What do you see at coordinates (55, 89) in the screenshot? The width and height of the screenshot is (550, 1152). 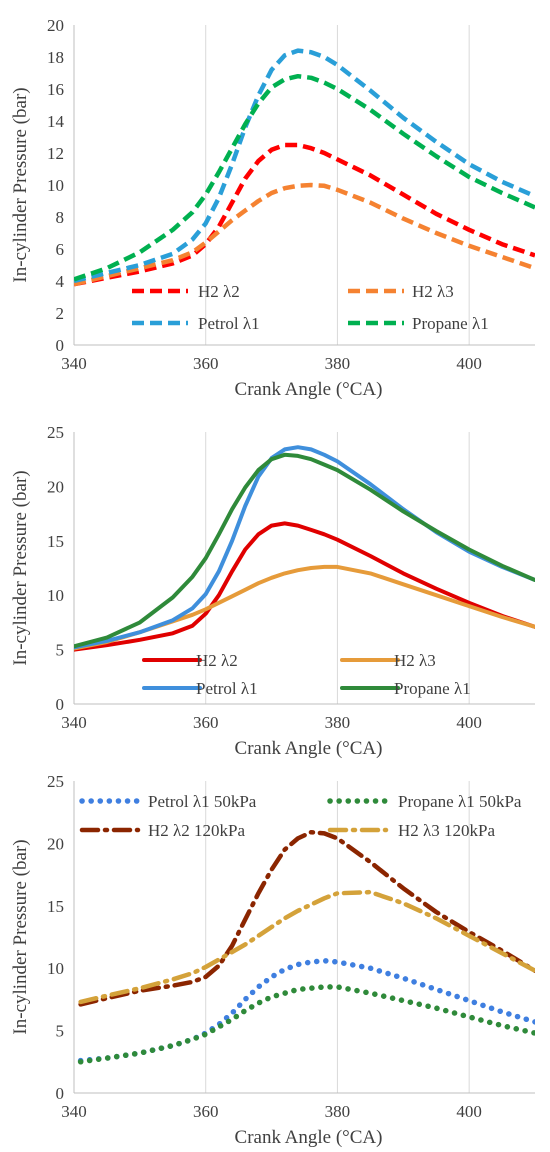 I see `y-tick-label: 16` at bounding box center [55, 89].